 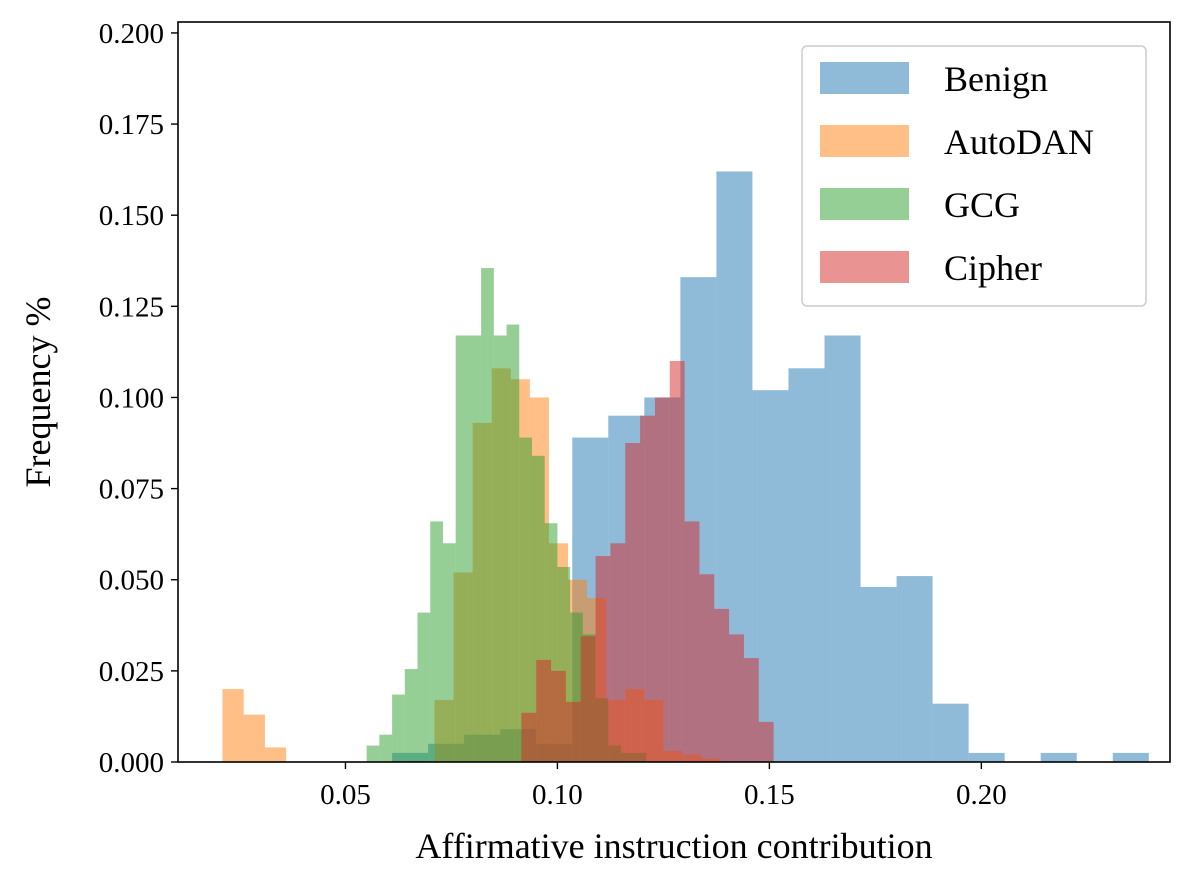 I want to click on y-tick-label: 0.125, so click(x=131, y=307).